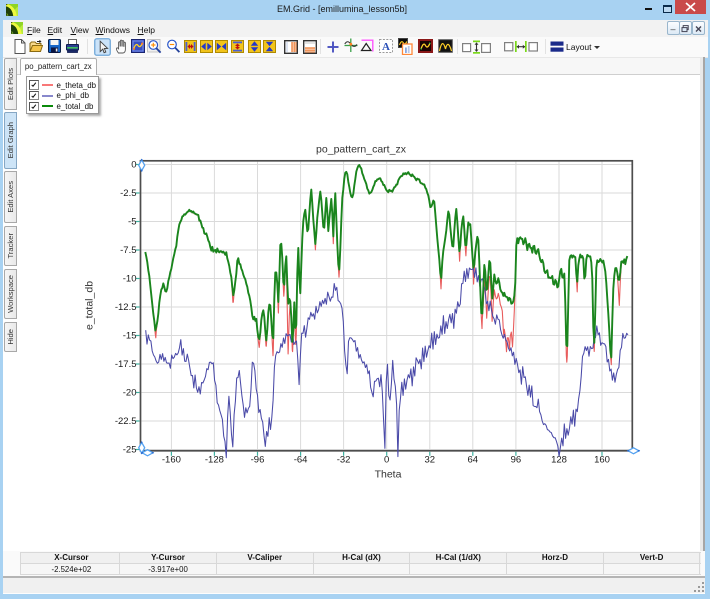  What do you see at coordinates (128, 193) in the screenshot?
I see `svg-text: -2.5` at bounding box center [128, 193].